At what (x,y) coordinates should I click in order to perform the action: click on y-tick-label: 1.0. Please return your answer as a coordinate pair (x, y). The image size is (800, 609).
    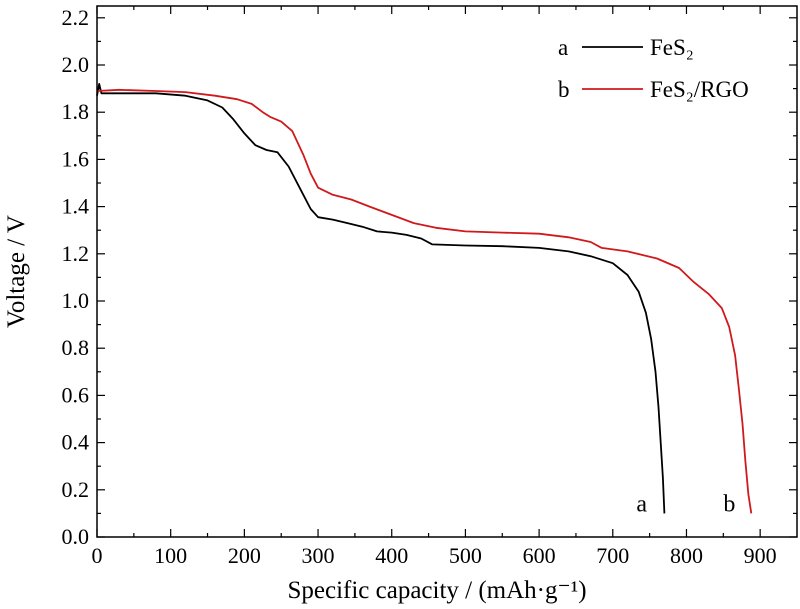
    Looking at the image, I should click on (76, 300).